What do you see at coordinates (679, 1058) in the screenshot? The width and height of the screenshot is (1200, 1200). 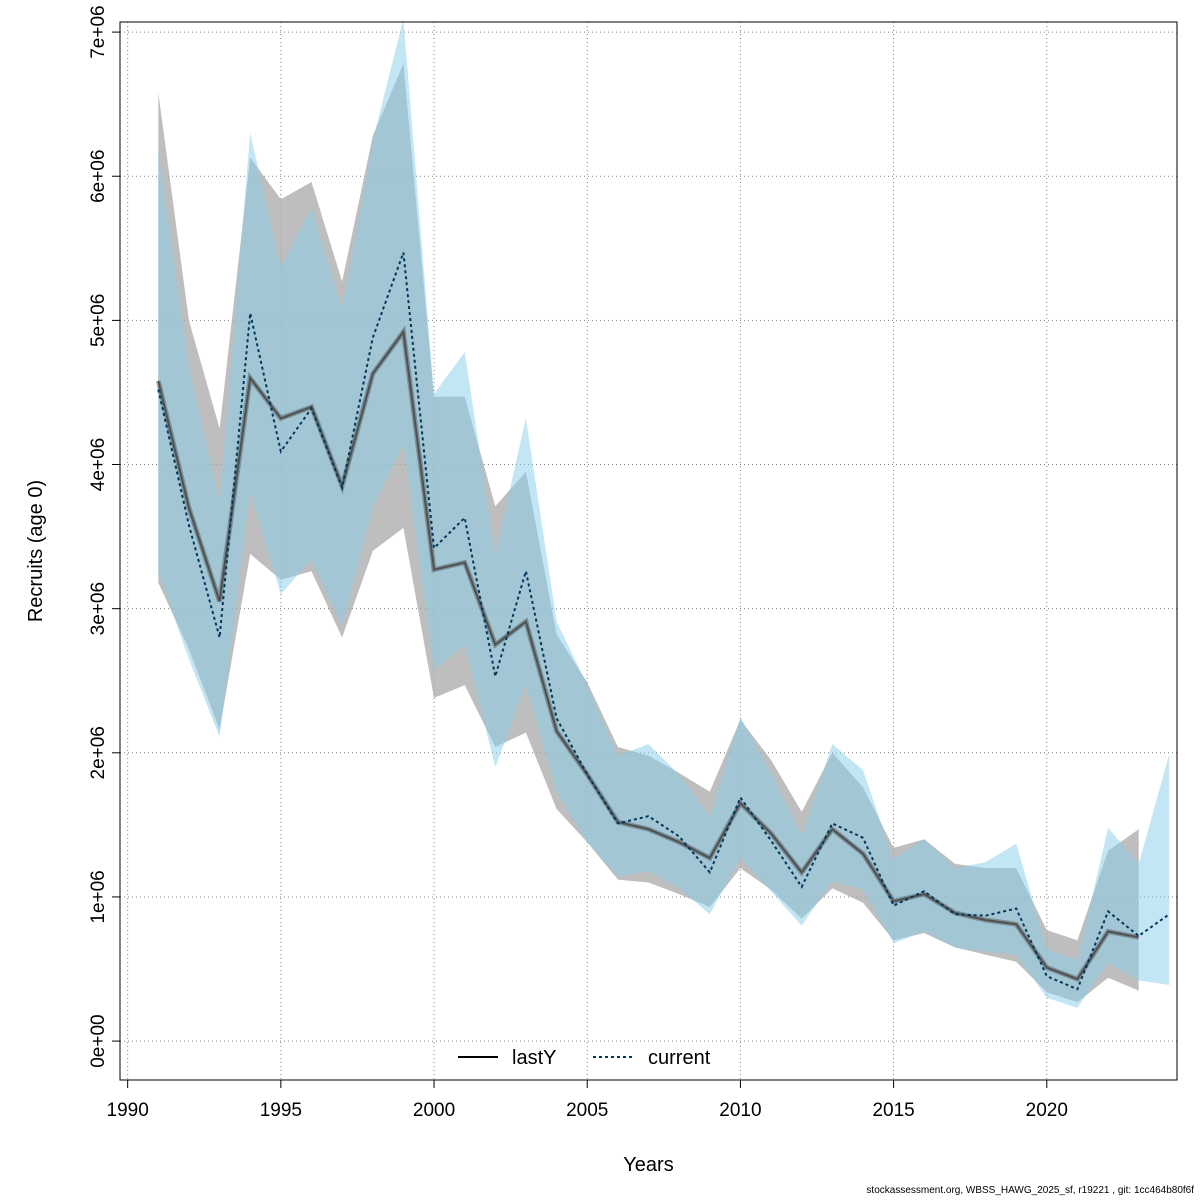 I see `legend-label-current: current` at bounding box center [679, 1058].